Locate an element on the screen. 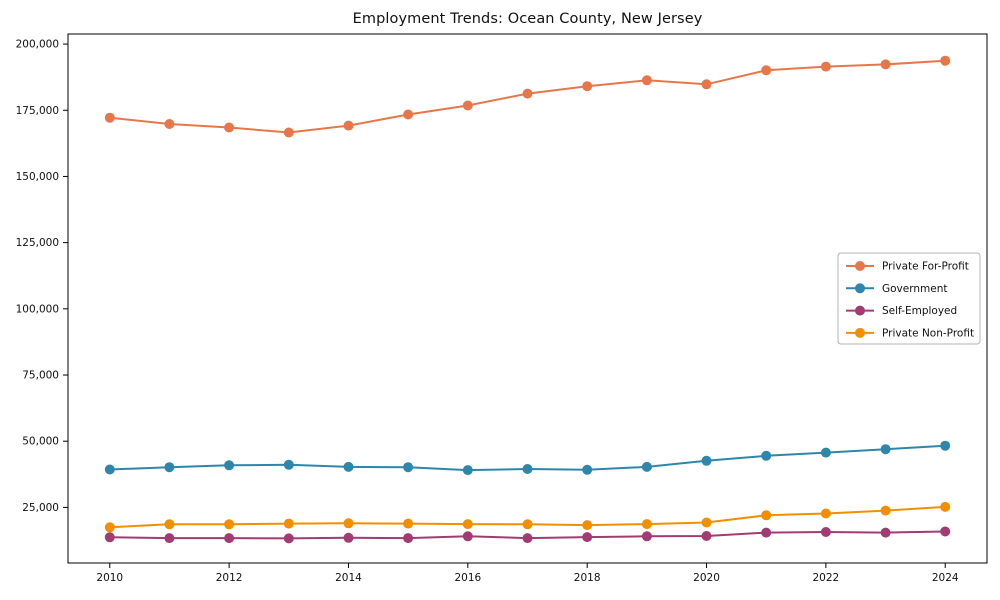  x-tick-label: 2016 is located at coordinates (467, 578).